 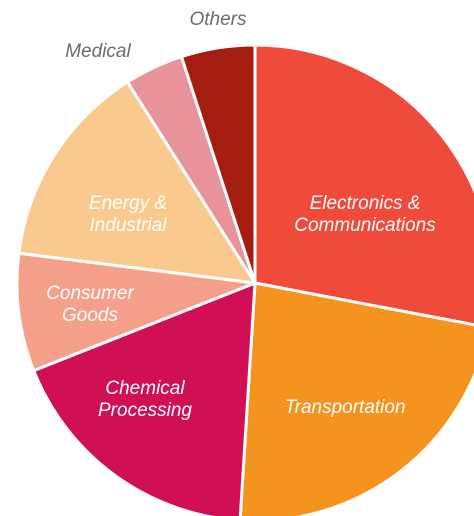 I want to click on label-line: Goods, so click(x=90, y=315).